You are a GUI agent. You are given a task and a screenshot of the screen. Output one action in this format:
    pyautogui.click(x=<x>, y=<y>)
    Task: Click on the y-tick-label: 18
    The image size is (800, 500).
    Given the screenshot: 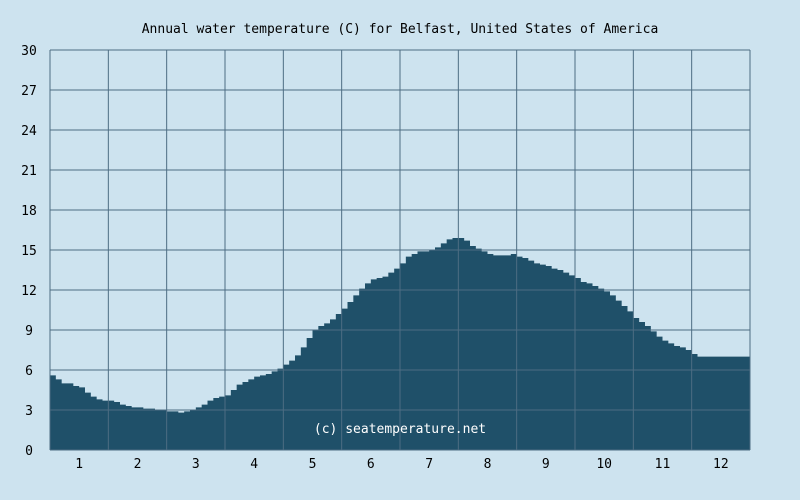 What is the action you would take?
    pyautogui.click(x=29, y=211)
    